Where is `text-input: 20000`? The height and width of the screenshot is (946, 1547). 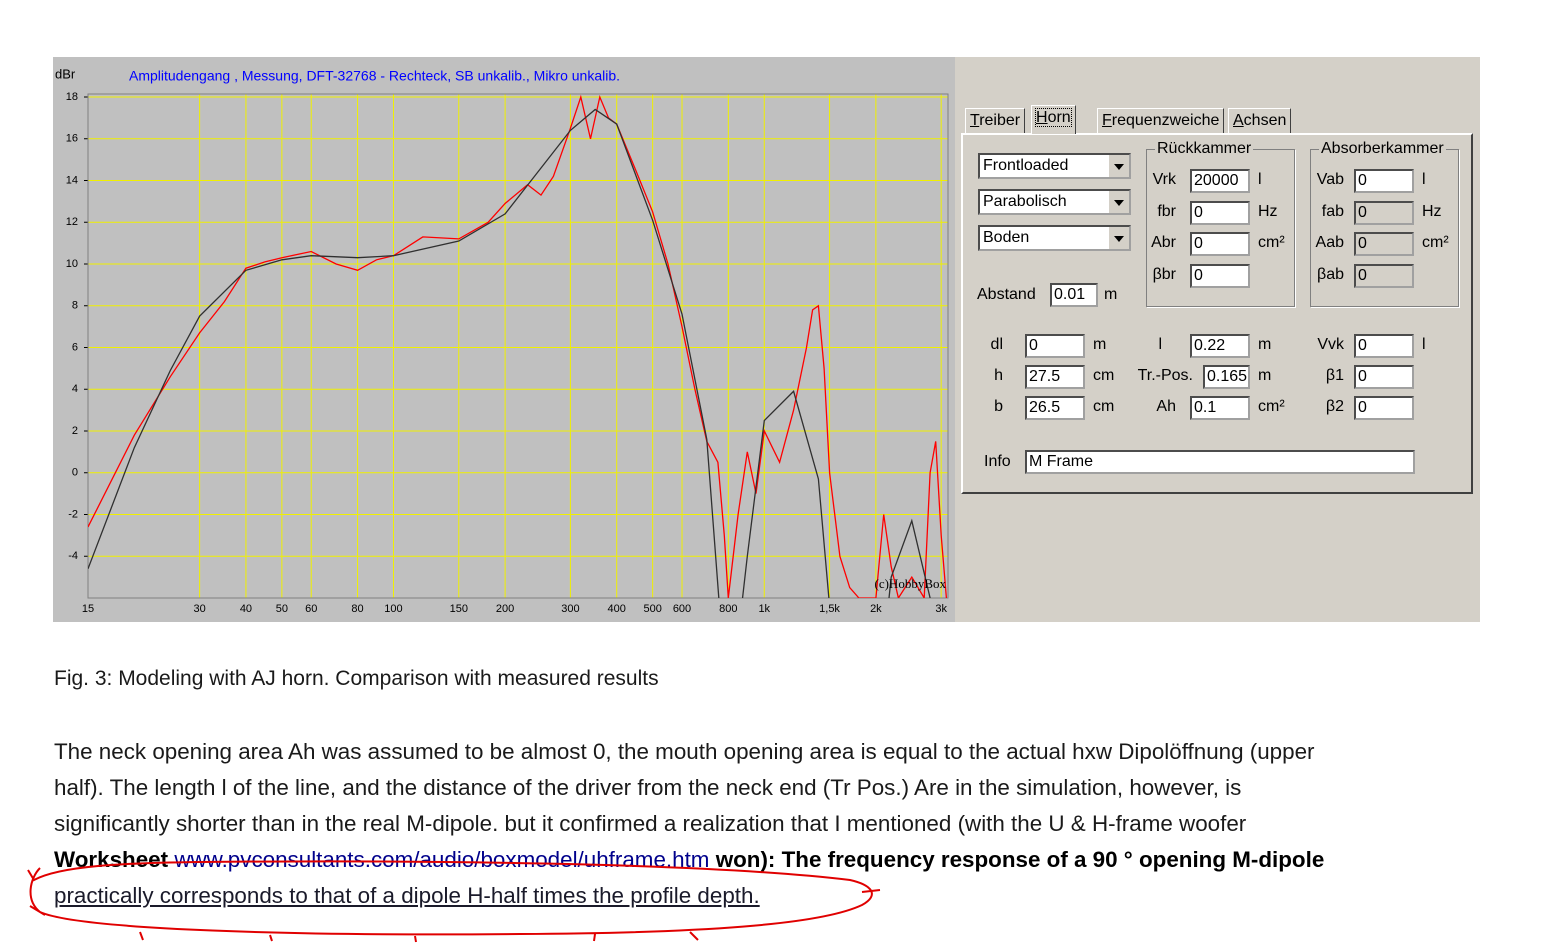 text-input: 20000 is located at coordinates (1220, 181).